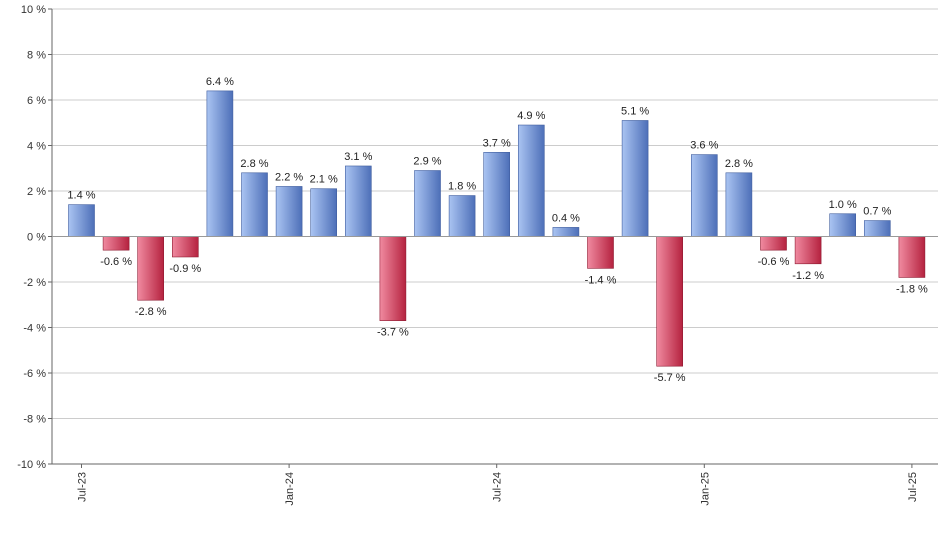 This screenshot has width=940, height=550. What do you see at coordinates (81, 196) in the screenshot?
I see `data-label: 1.4 %` at bounding box center [81, 196].